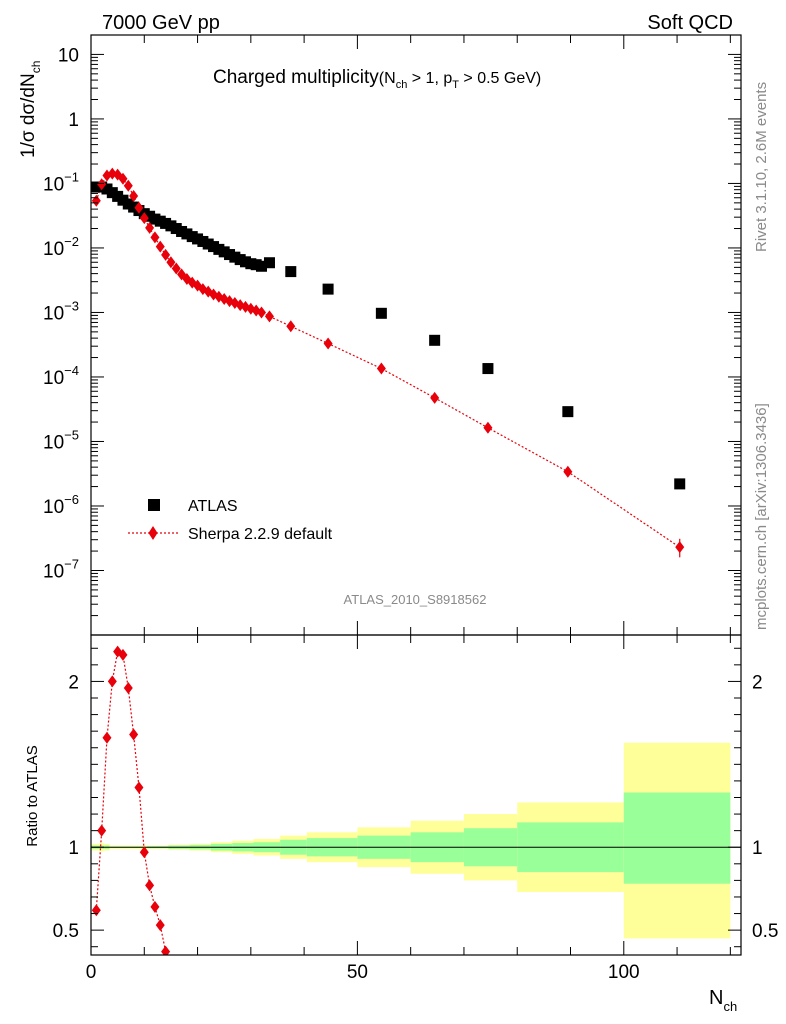  What do you see at coordinates (690, 23) in the screenshot?
I see `header-category-label: Soft QCD` at bounding box center [690, 23].